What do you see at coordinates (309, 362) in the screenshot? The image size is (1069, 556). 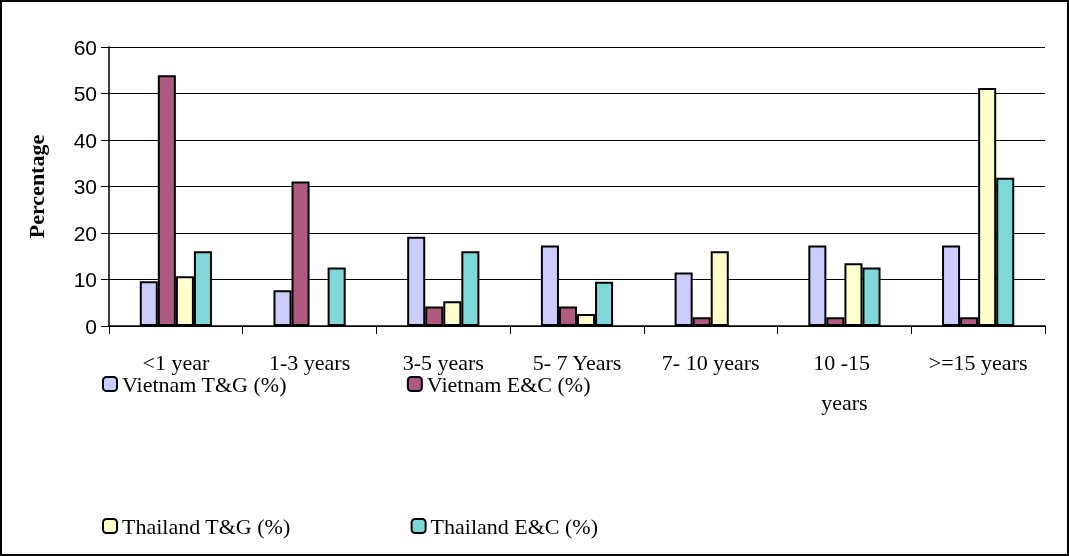 I see `x-tick-label: 1-3 years` at bounding box center [309, 362].